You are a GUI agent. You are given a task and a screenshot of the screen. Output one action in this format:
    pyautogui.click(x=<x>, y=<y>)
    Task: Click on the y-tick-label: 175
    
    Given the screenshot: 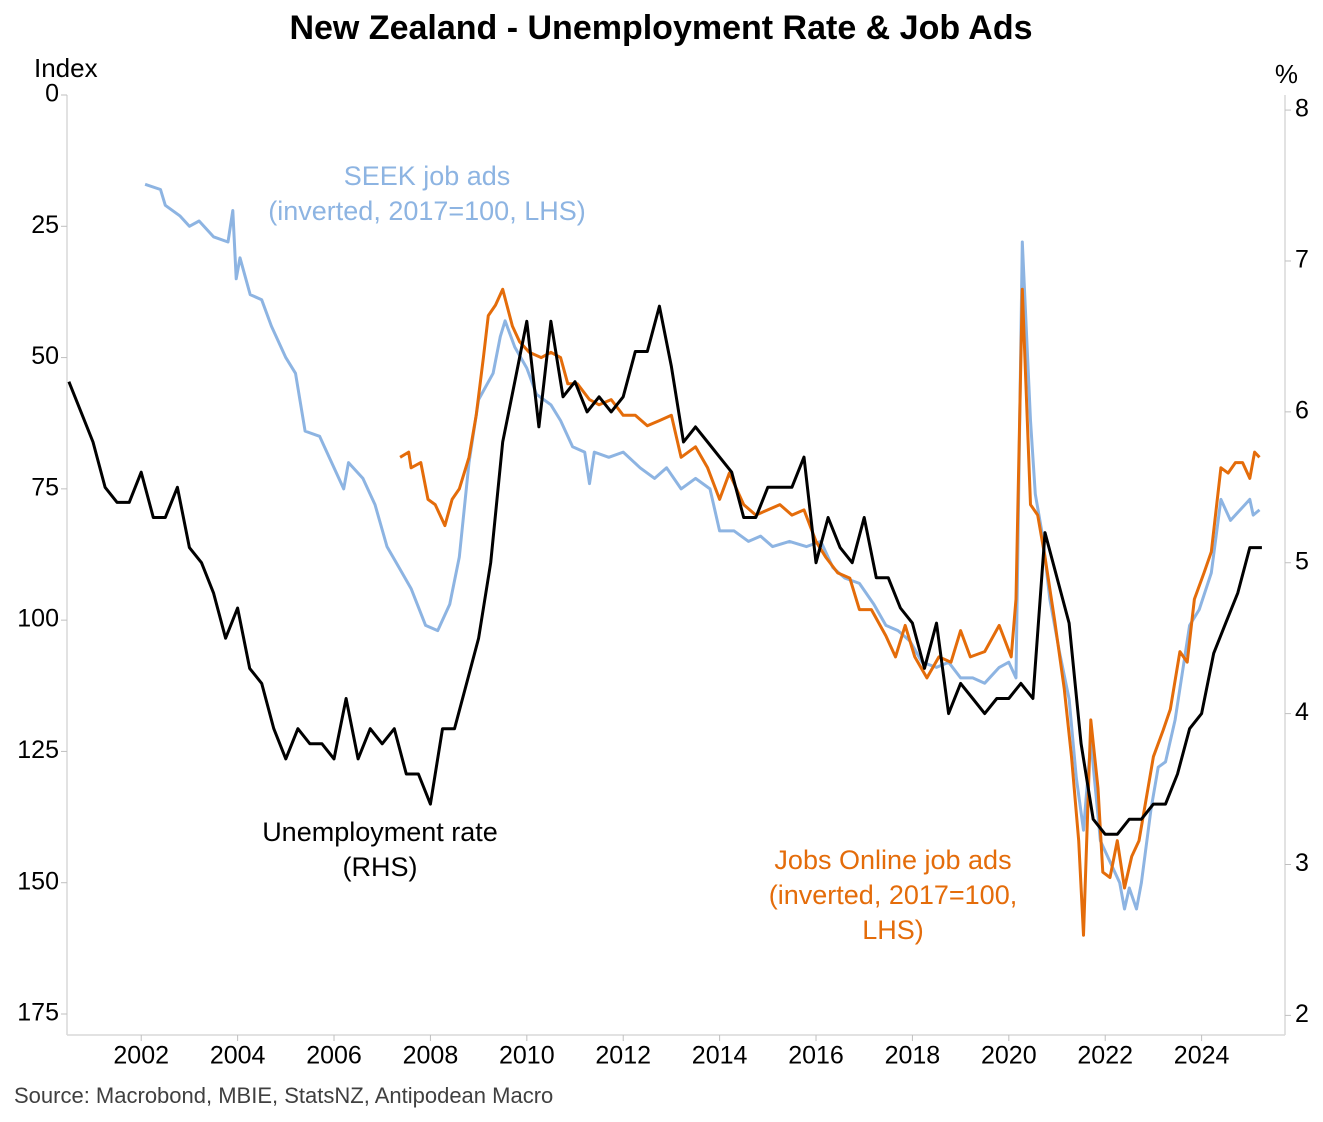 What is the action you would take?
    pyautogui.click(x=38, y=1013)
    